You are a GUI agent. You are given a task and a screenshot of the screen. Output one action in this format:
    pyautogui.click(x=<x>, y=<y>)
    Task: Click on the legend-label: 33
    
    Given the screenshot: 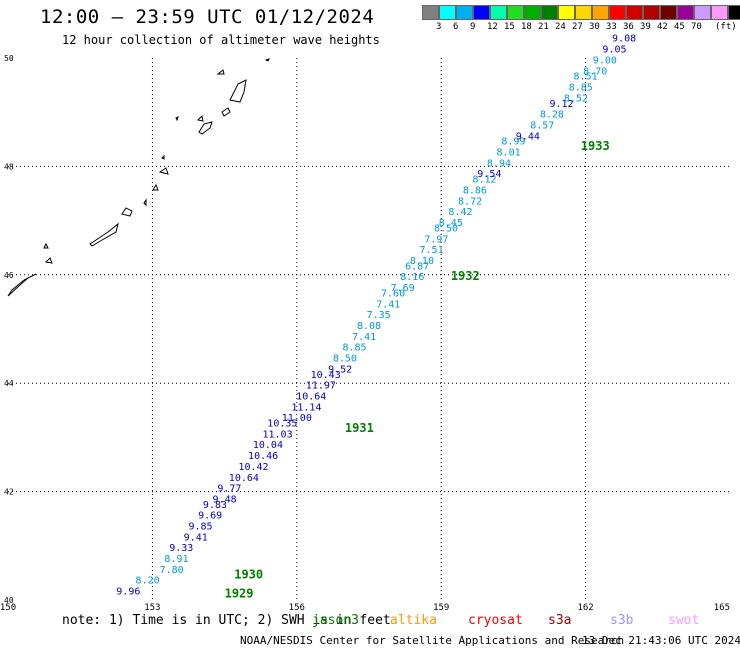 What is the action you would take?
    pyautogui.click(x=611, y=27)
    